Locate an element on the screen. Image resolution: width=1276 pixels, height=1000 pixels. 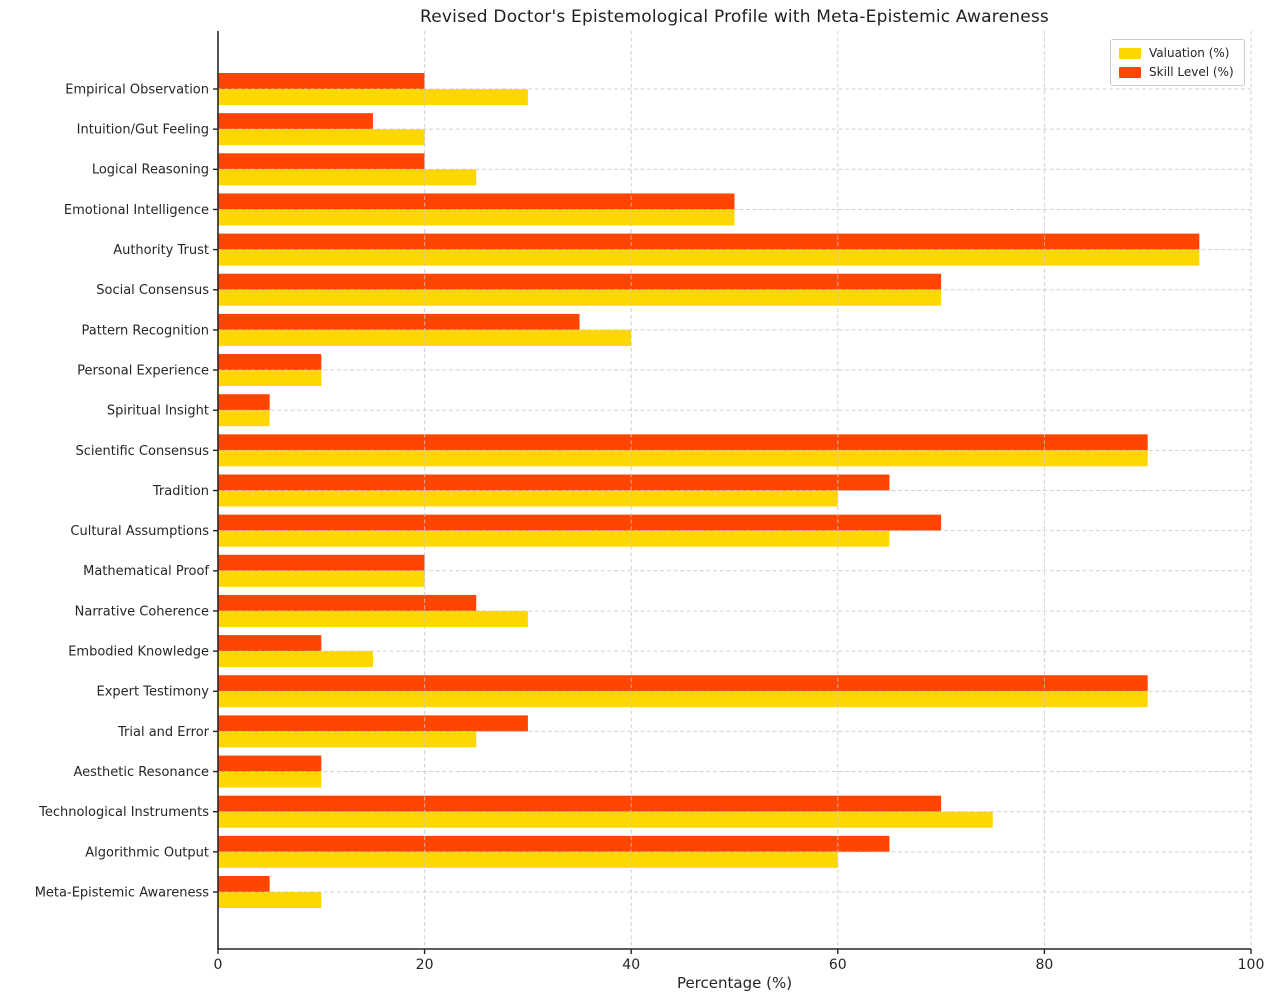
bar-valuation-meta-epistemic-awareness is located at coordinates (270, 900).